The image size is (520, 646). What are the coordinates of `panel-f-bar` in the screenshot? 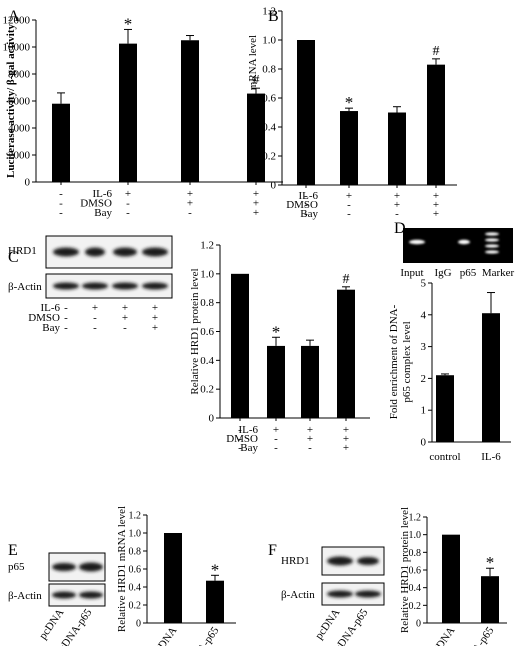 It's located at (490, 599).